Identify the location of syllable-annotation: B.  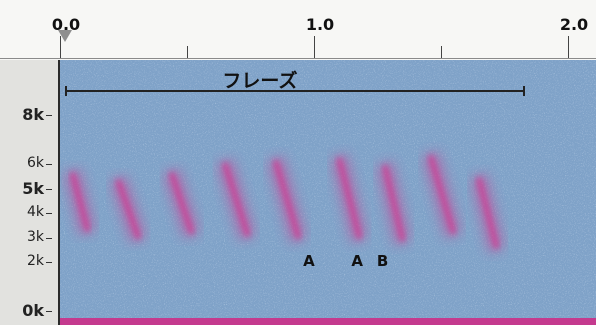
(382, 261).